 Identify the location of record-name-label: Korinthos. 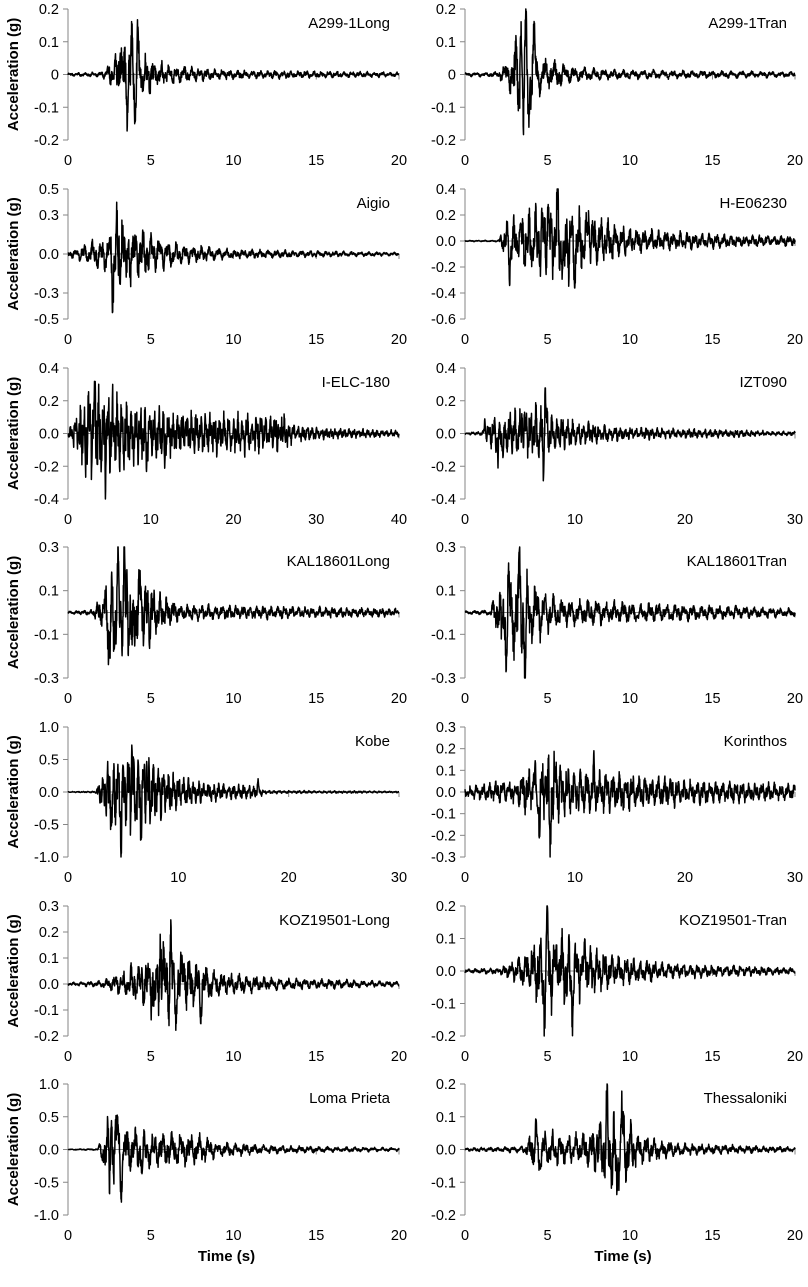
(755, 741).